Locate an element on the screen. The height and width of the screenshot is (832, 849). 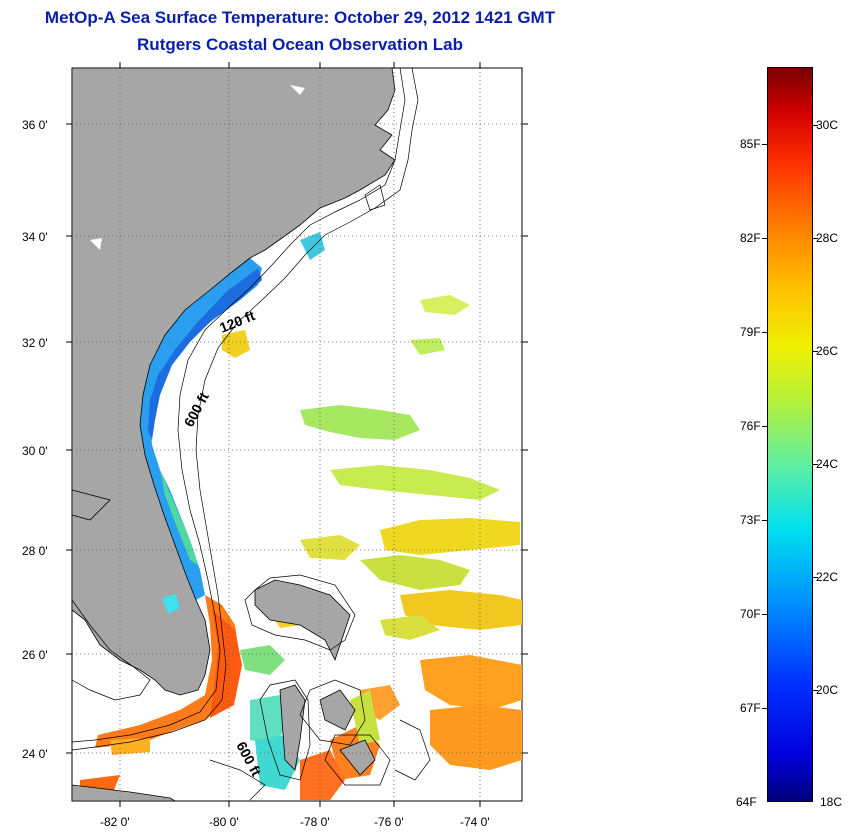
colorbar-f-label: 79F is located at coordinates (750, 332).